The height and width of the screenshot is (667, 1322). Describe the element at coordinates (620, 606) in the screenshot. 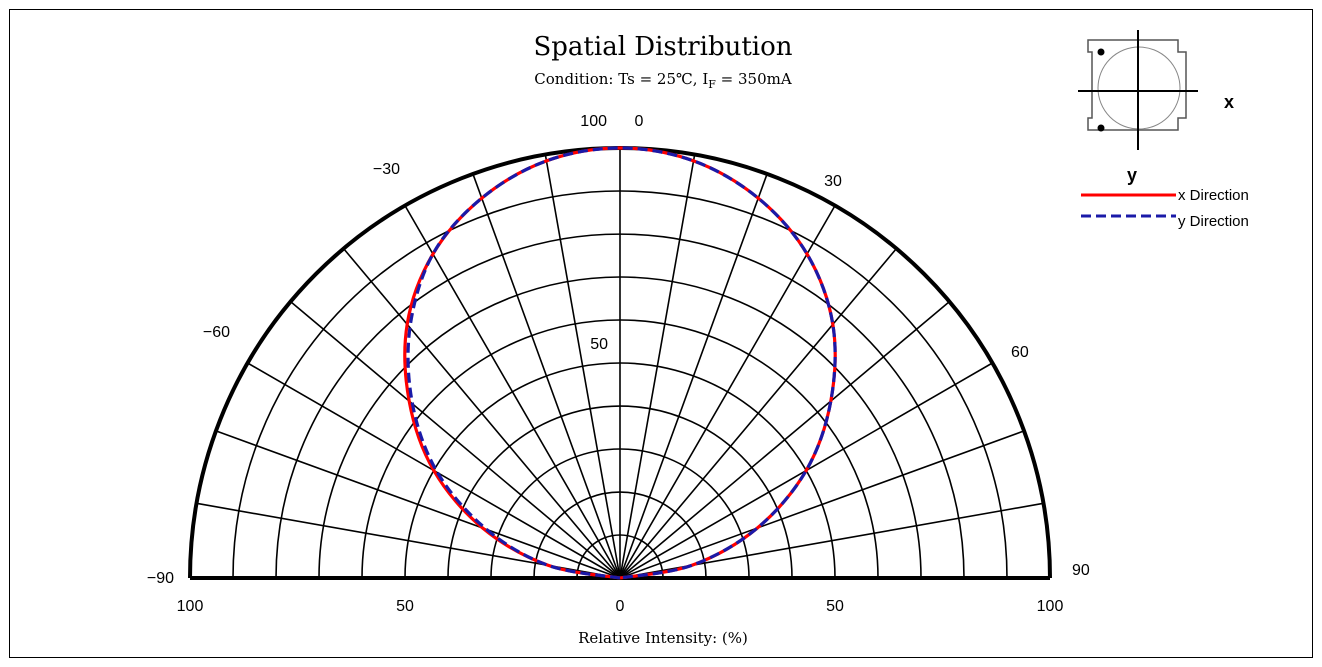

I see `x-axis-tick-label: 0` at that location.